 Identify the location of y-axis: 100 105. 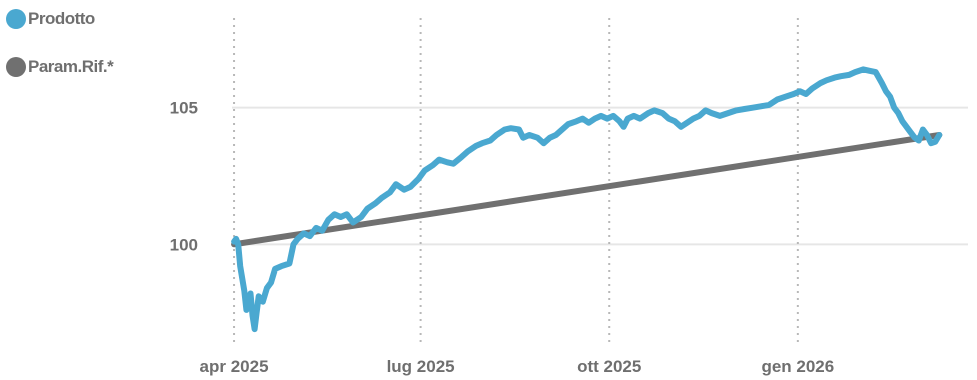
(184, 177).